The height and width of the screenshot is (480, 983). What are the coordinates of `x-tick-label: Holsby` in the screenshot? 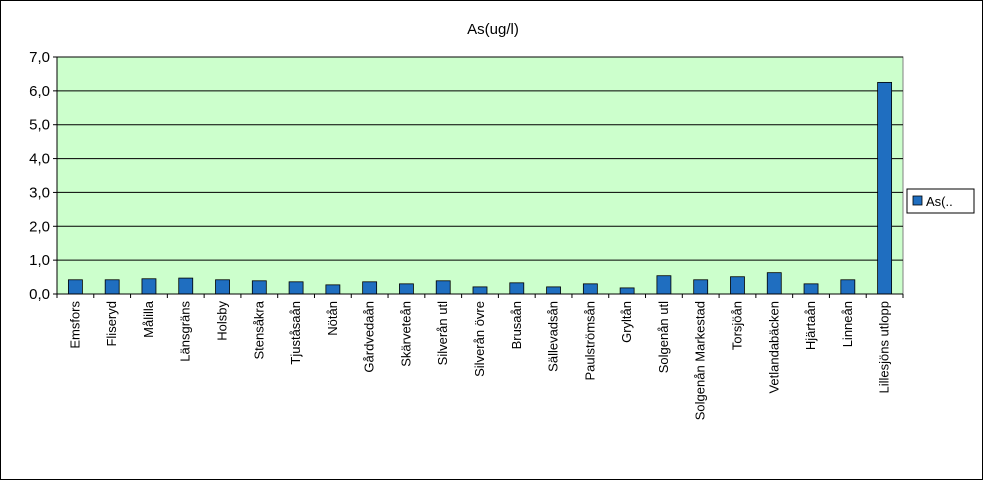 It's located at (222, 321).